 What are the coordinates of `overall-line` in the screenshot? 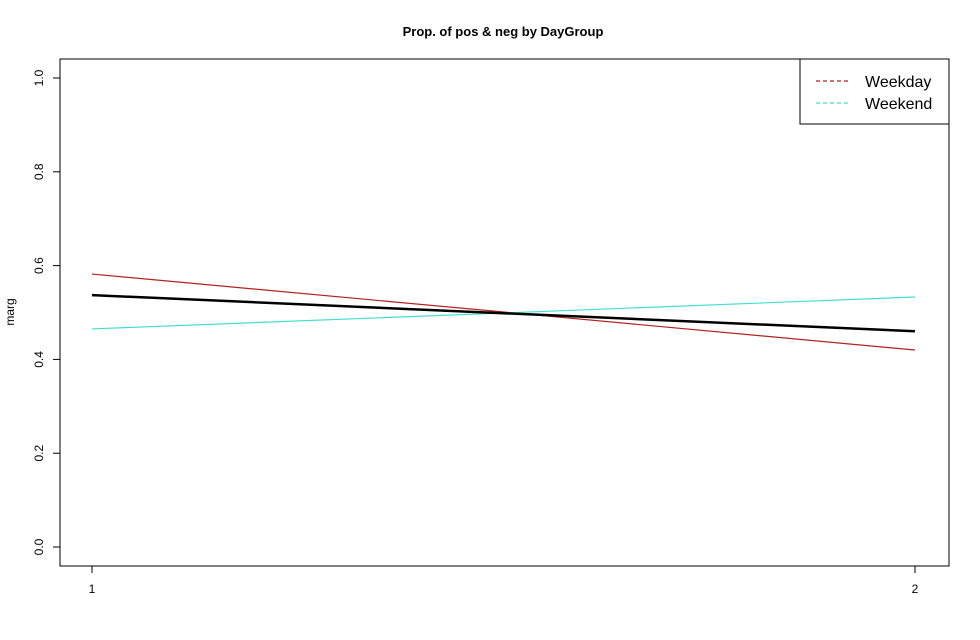 It's located at (503, 313).